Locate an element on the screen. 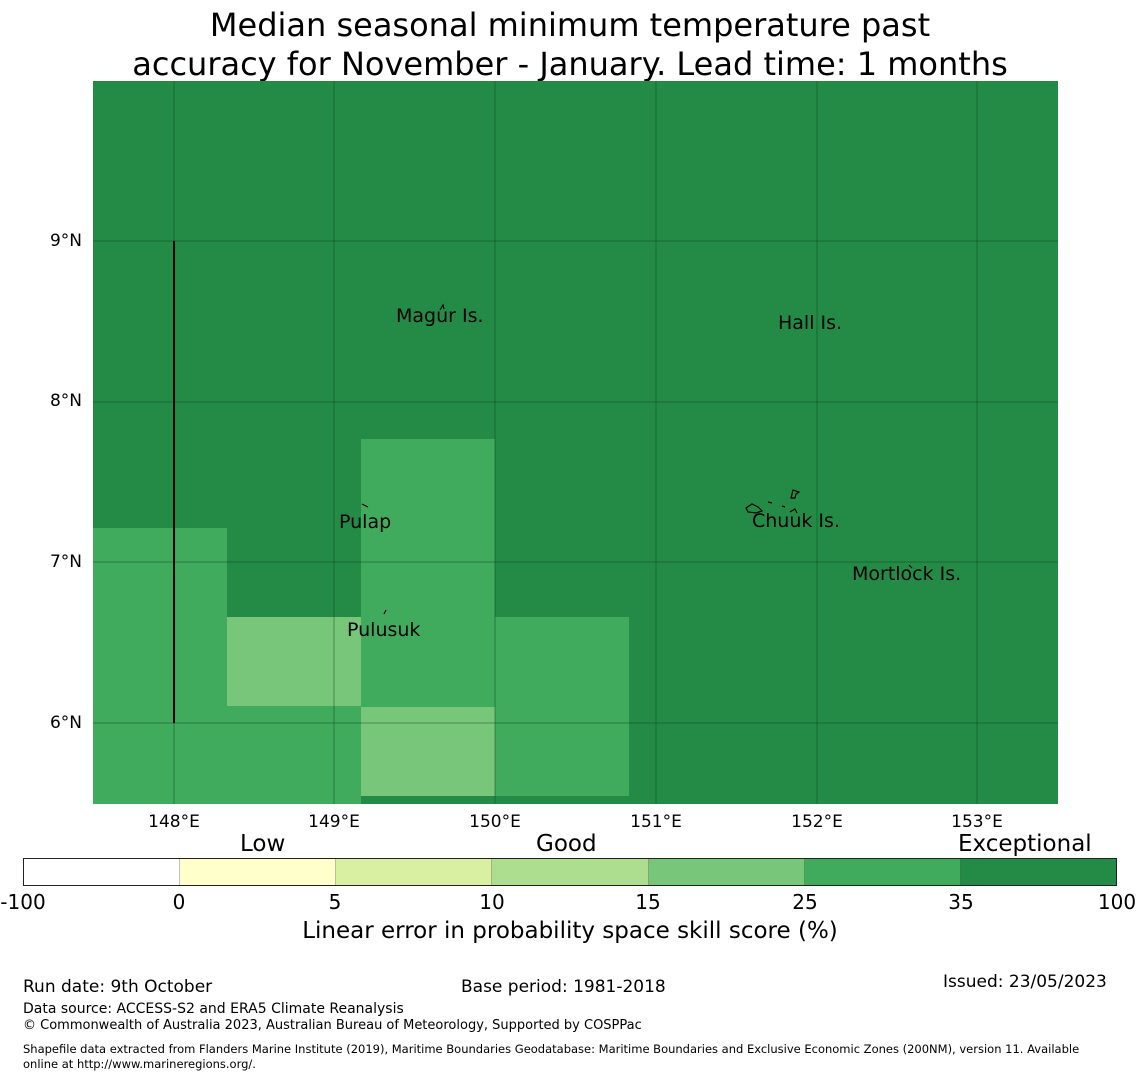 This screenshot has height=1080, width=1140. colorbar-tick: 5 is located at coordinates (335, 902).